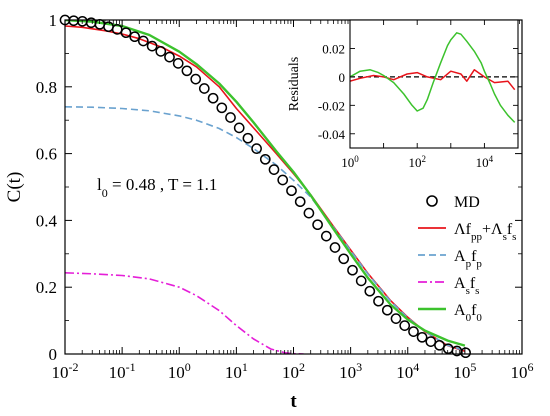 This screenshot has width=550, height=416. I want to click on x-tick-label: 10⁵, so click(464, 371).